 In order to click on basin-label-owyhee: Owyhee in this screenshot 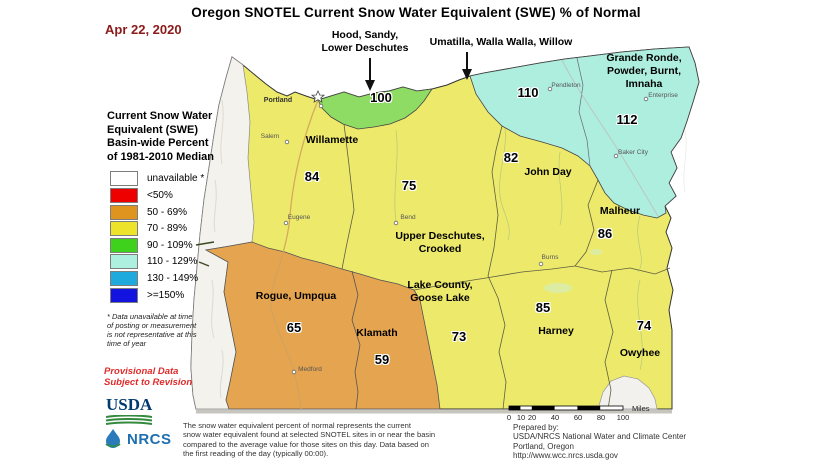, I will do `click(640, 353)`.